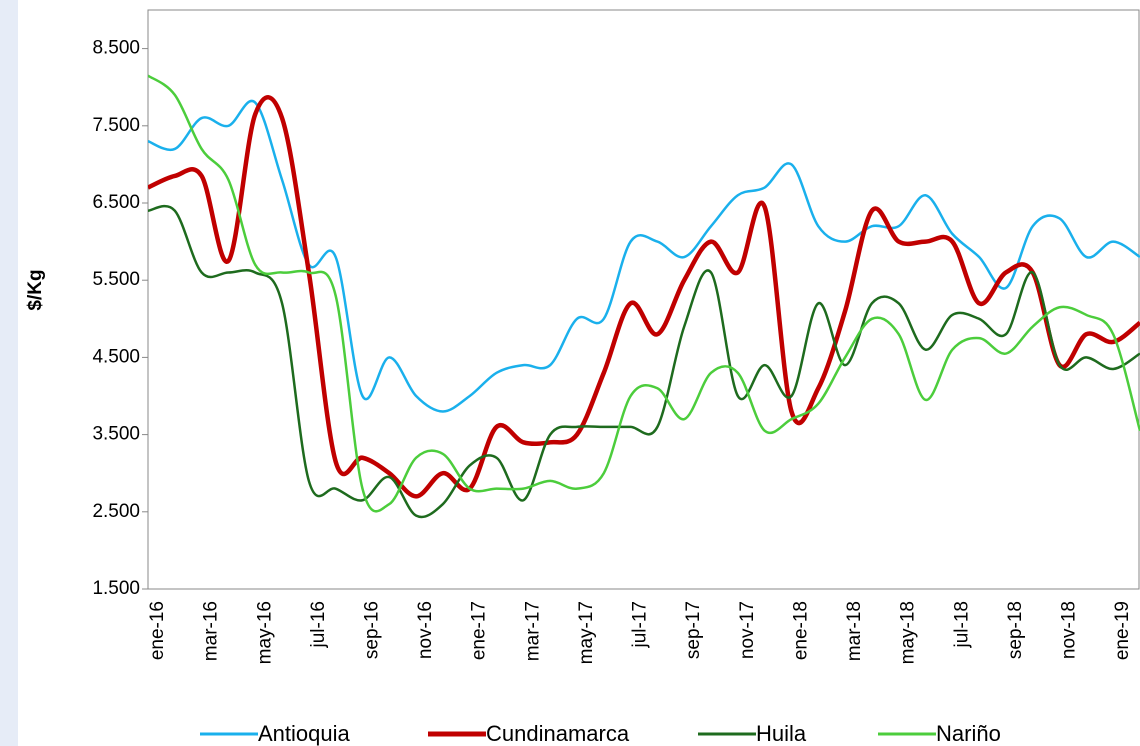  What do you see at coordinates (211, 631) in the screenshot?
I see `x-tick-label: mar-16` at bounding box center [211, 631].